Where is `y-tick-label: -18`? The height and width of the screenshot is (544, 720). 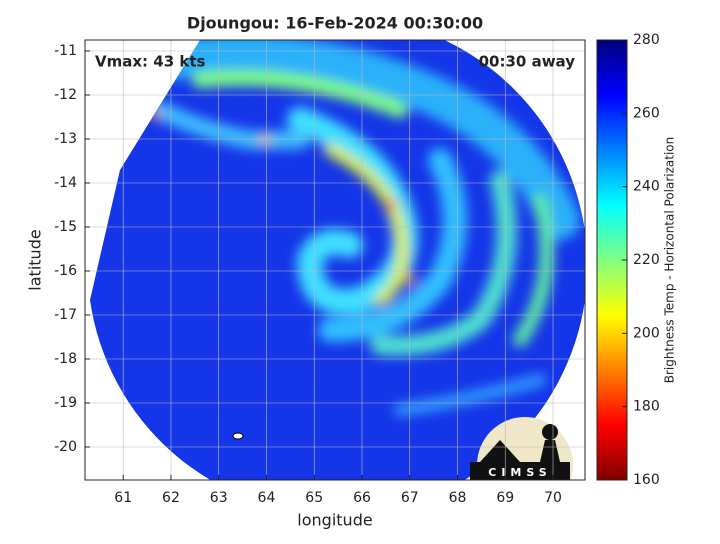 y-tick-label: -18 is located at coordinates (65, 359).